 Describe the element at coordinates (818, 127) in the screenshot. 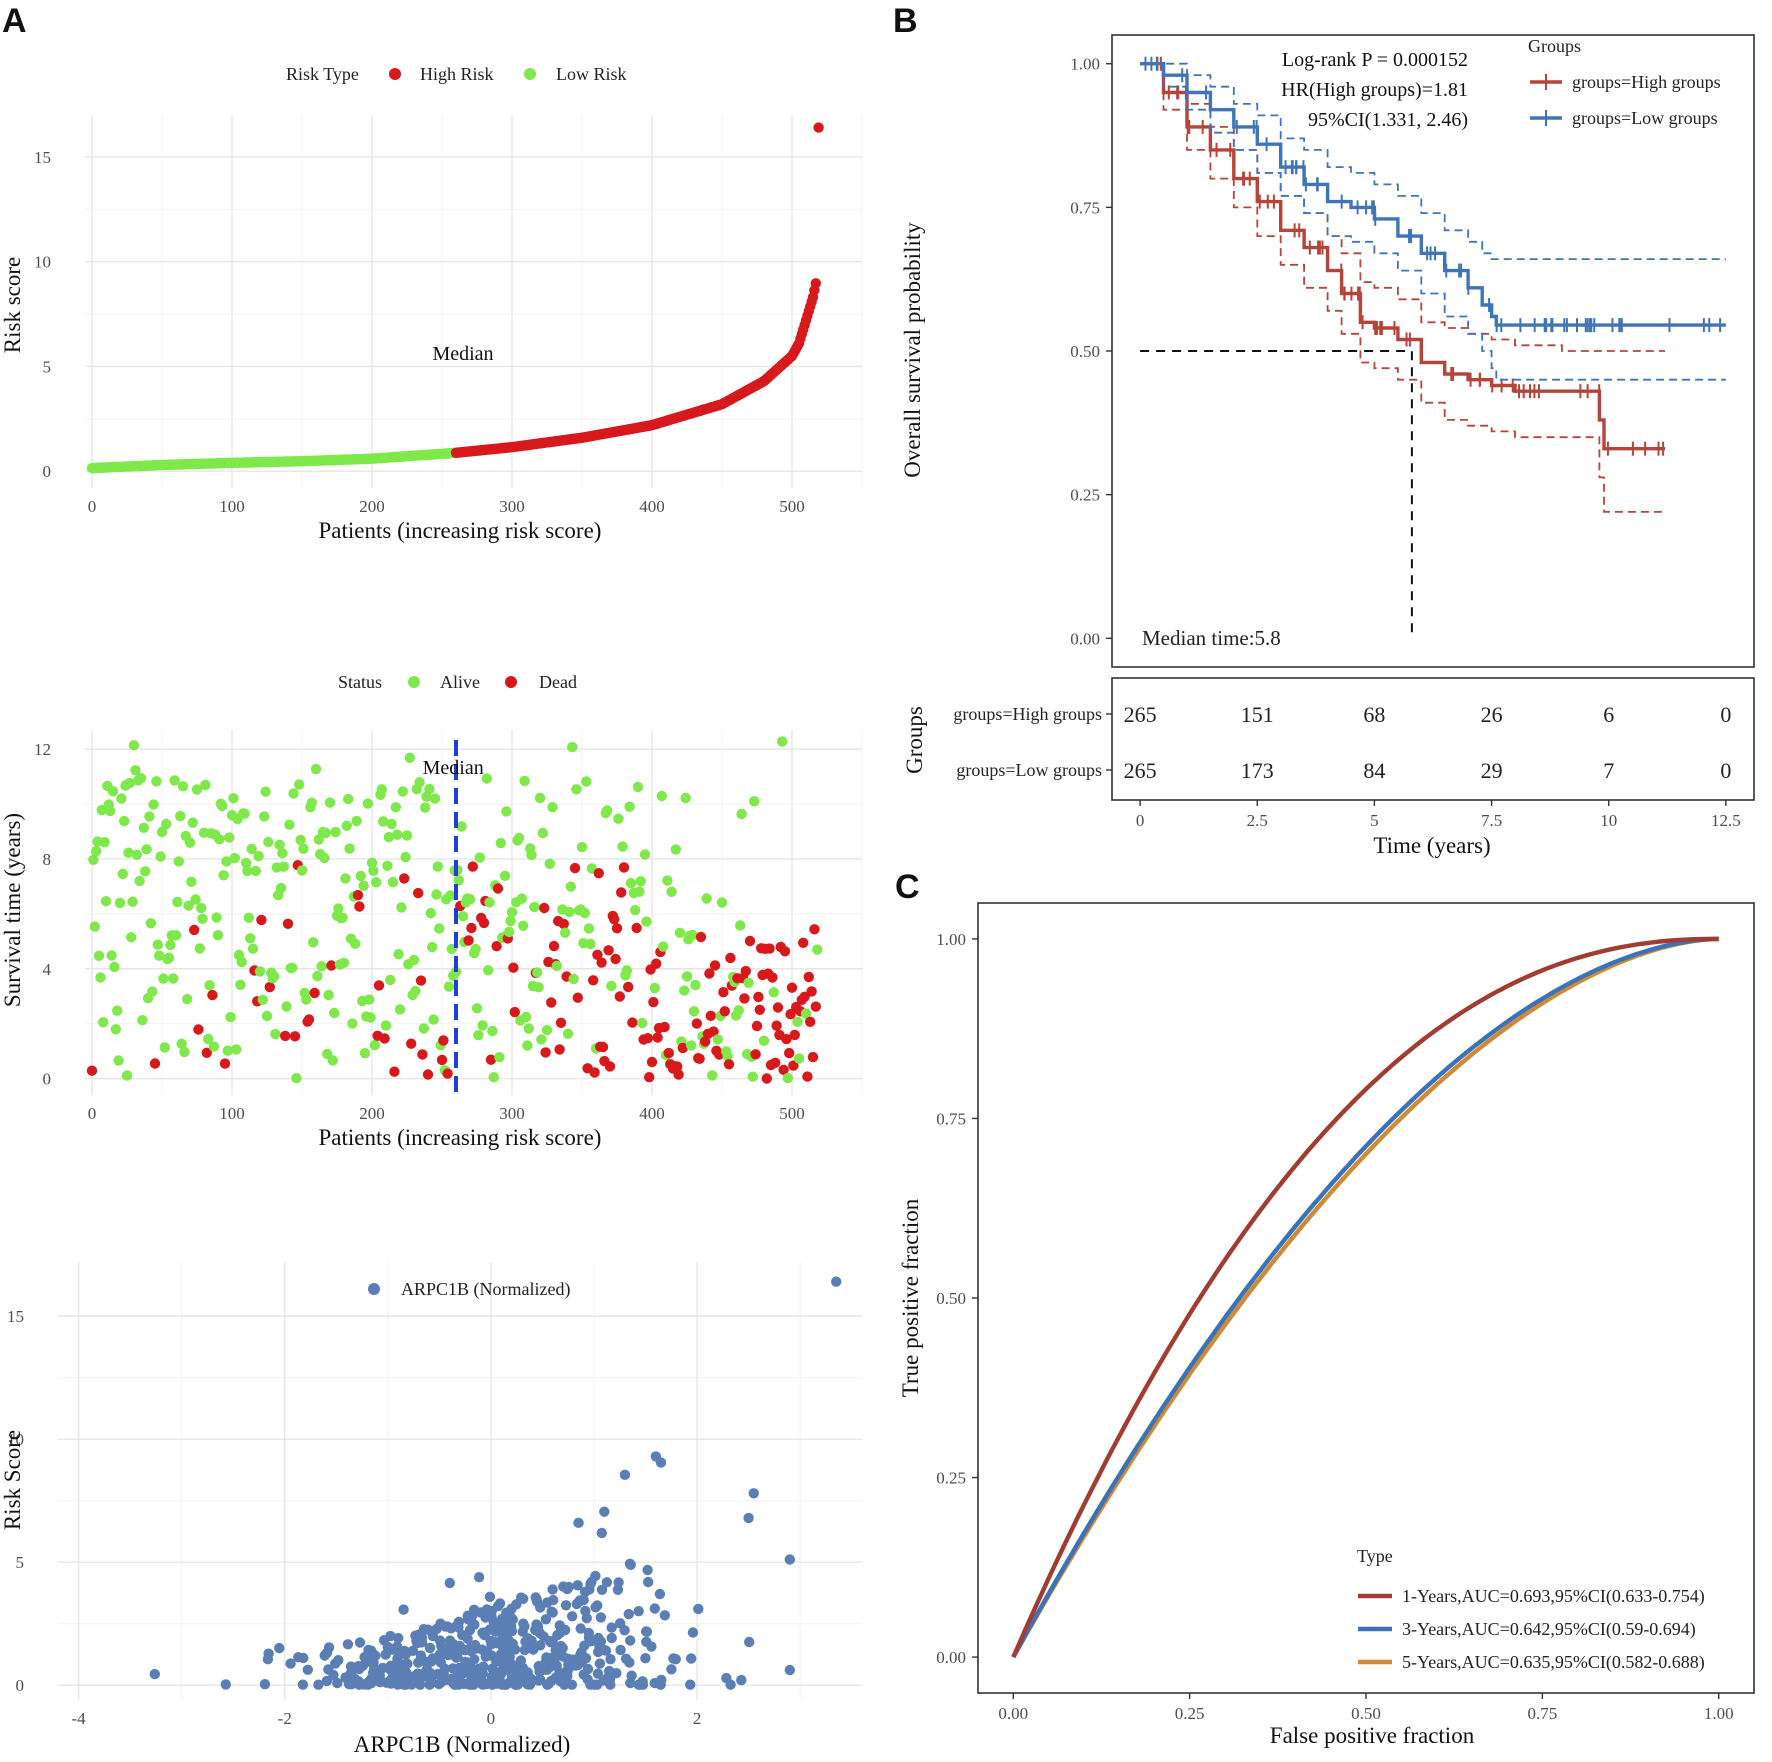

I see `high-risk-point` at that location.